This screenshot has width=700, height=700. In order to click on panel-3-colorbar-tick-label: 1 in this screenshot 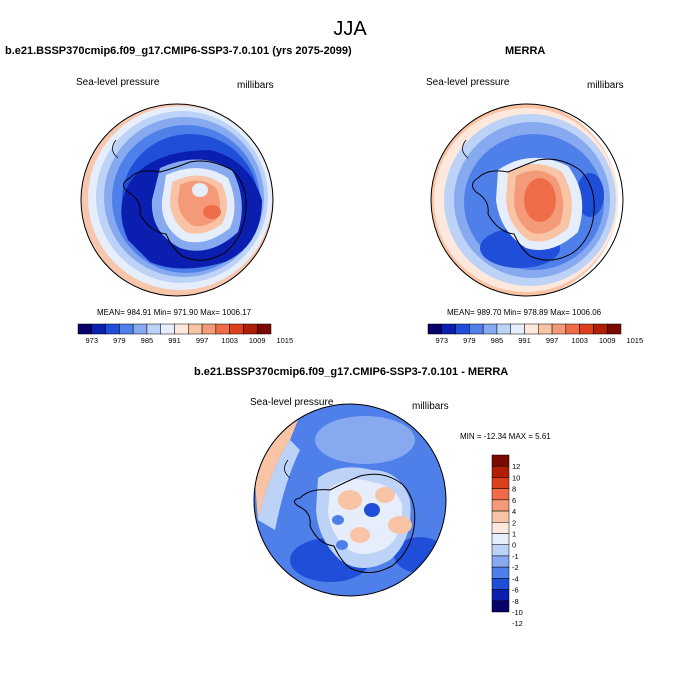, I will do `click(514, 534)`.